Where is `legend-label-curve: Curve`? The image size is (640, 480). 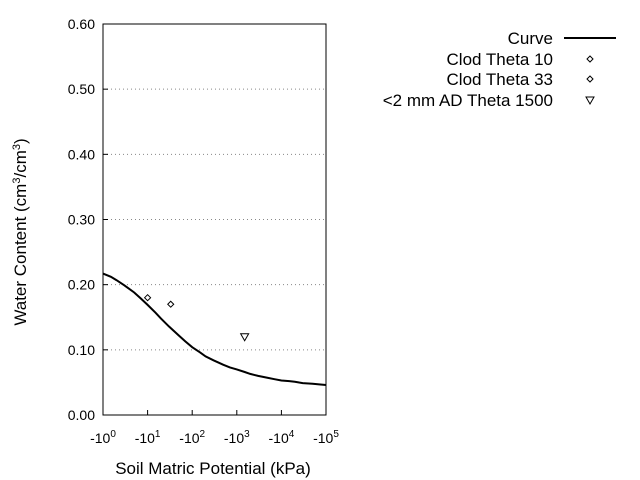
legend-label-curve: Curve is located at coordinates (530, 38).